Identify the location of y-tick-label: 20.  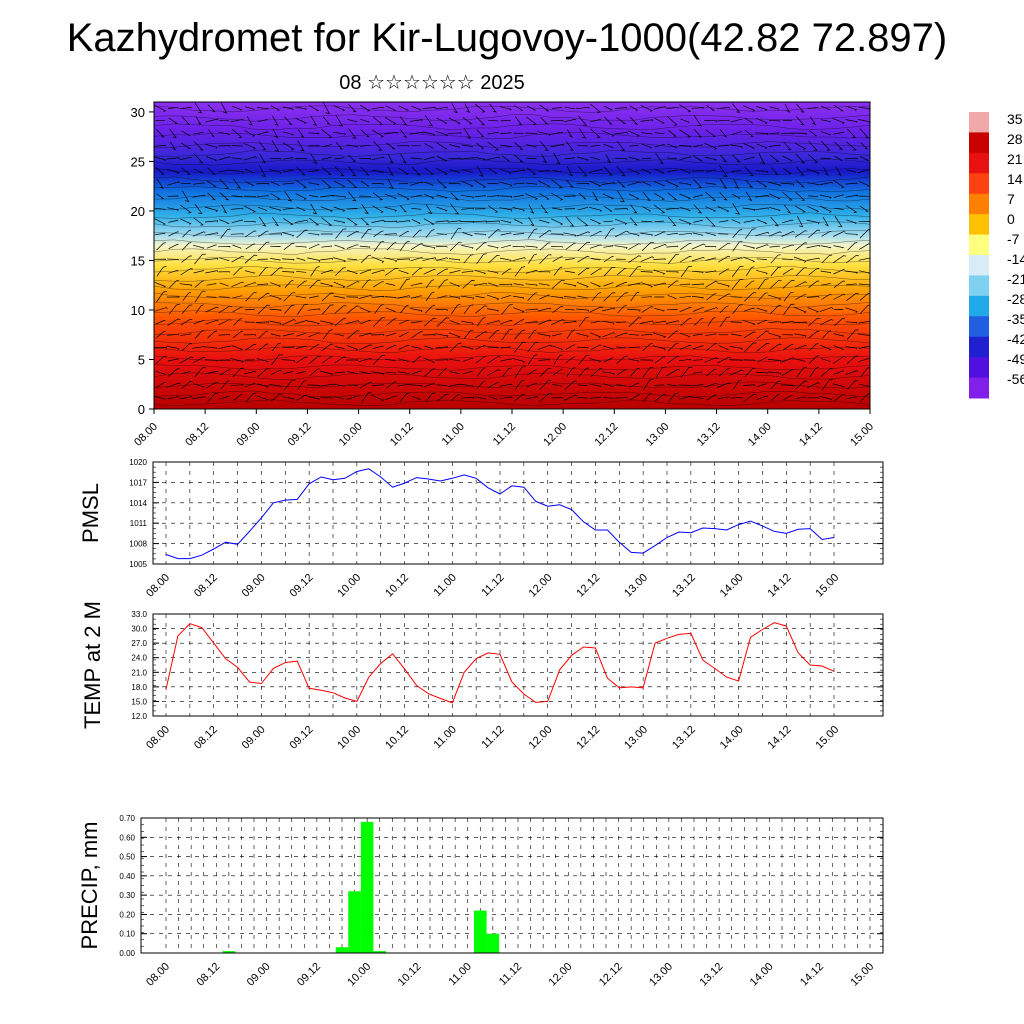
(138, 211).